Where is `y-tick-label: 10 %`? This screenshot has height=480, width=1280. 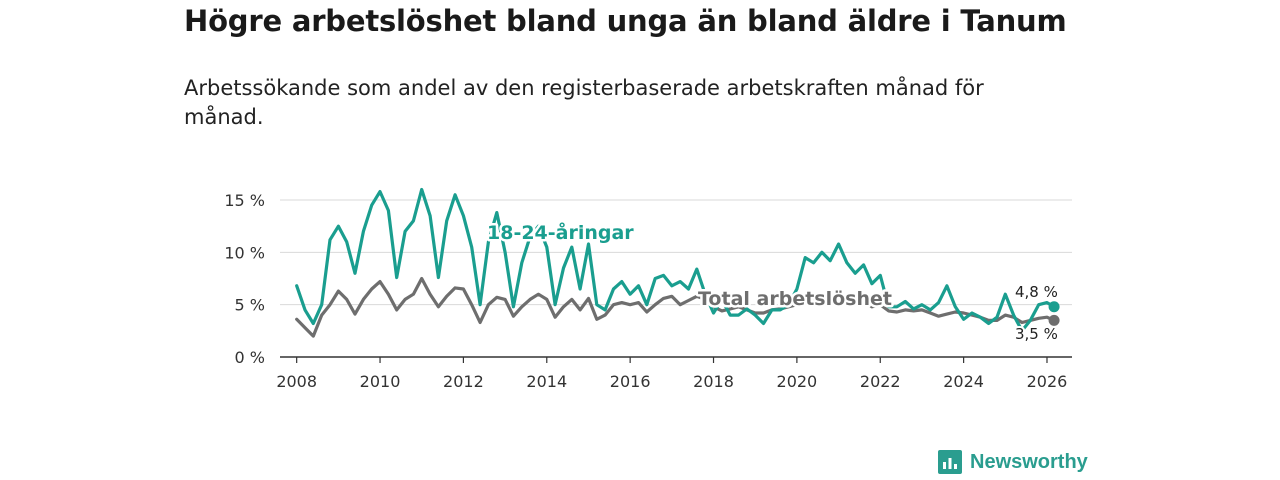
y-tick-label: 10 % is located at coordinates (244, 252).